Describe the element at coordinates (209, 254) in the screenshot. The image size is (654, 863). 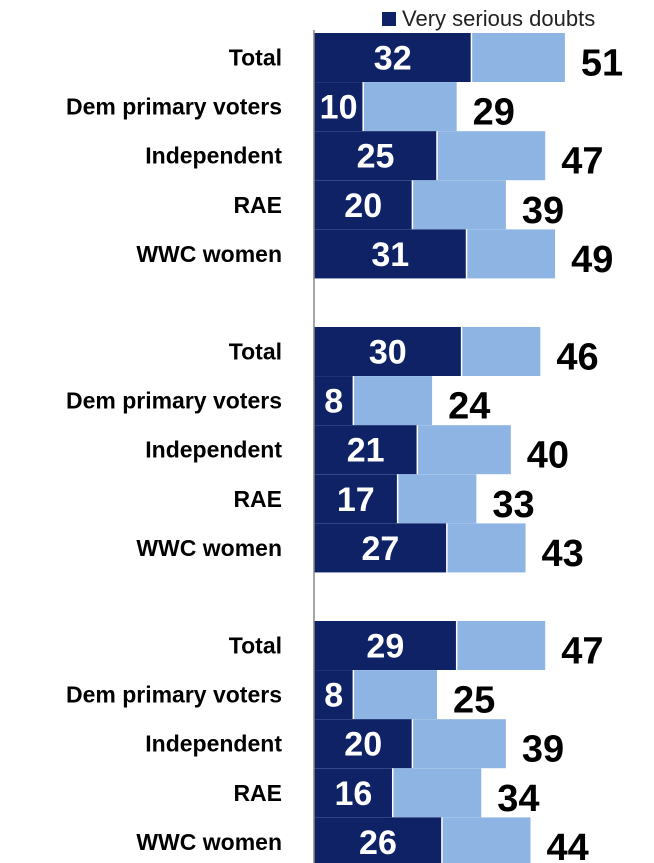
I see `category-label-group-1-wwc-women: WWC women` at that location.